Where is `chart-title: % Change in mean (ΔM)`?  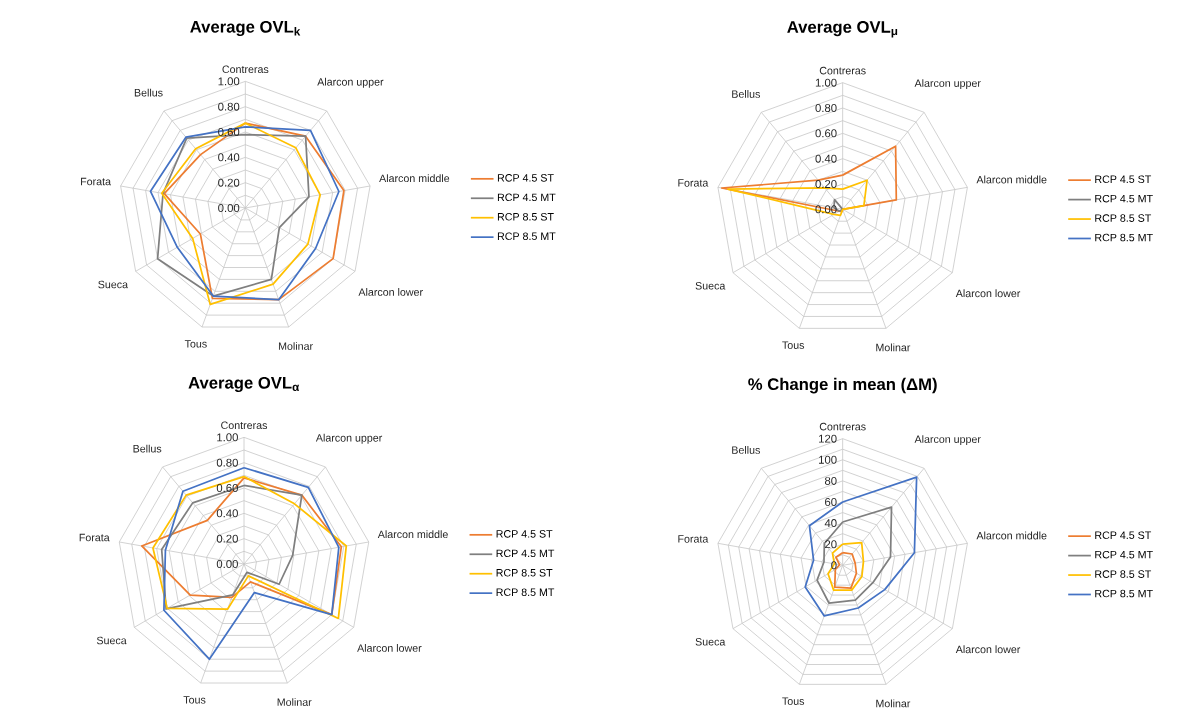
chart-title: % Change in mean (ΔM) is located at coordinates (842, 385).